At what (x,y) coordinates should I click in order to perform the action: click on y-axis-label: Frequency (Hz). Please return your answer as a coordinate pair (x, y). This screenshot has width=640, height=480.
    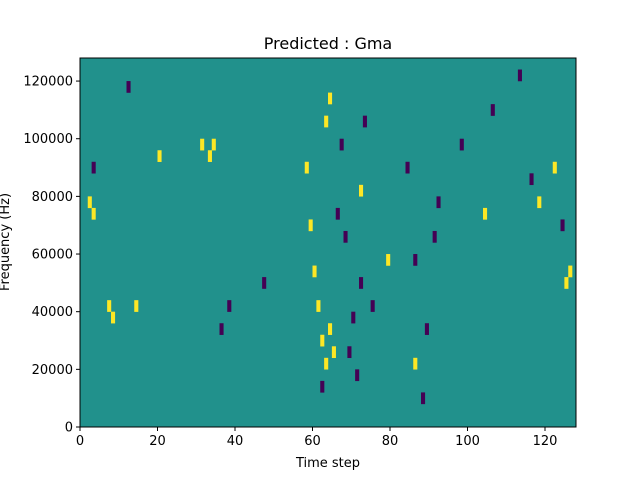
    Looking at the image, I should click on (6, 242).